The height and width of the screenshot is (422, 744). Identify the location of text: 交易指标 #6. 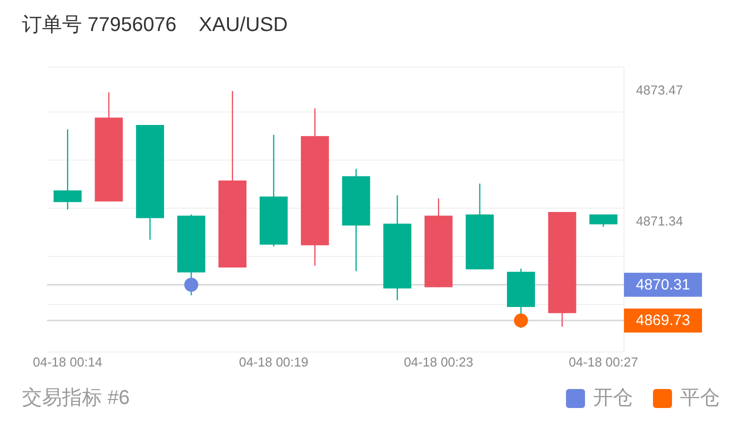
(76, 398).